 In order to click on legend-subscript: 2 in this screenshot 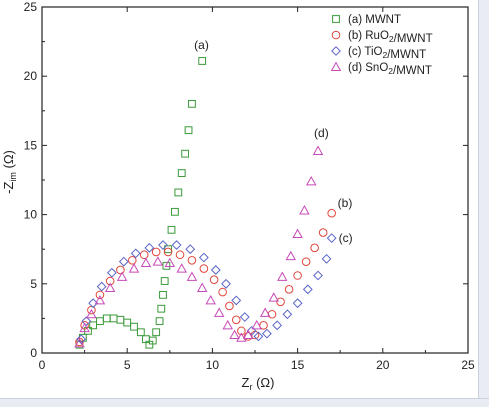, I will do `click(391, 39)`.